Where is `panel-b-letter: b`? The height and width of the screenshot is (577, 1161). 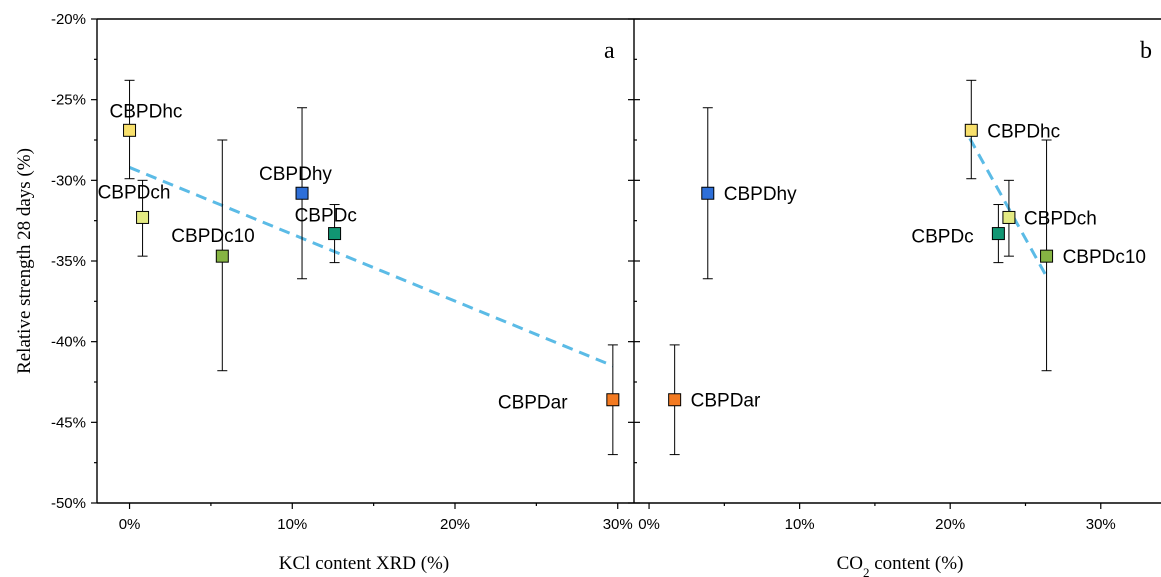
panel-b-letter: b is located at coordinates (1146, 51).